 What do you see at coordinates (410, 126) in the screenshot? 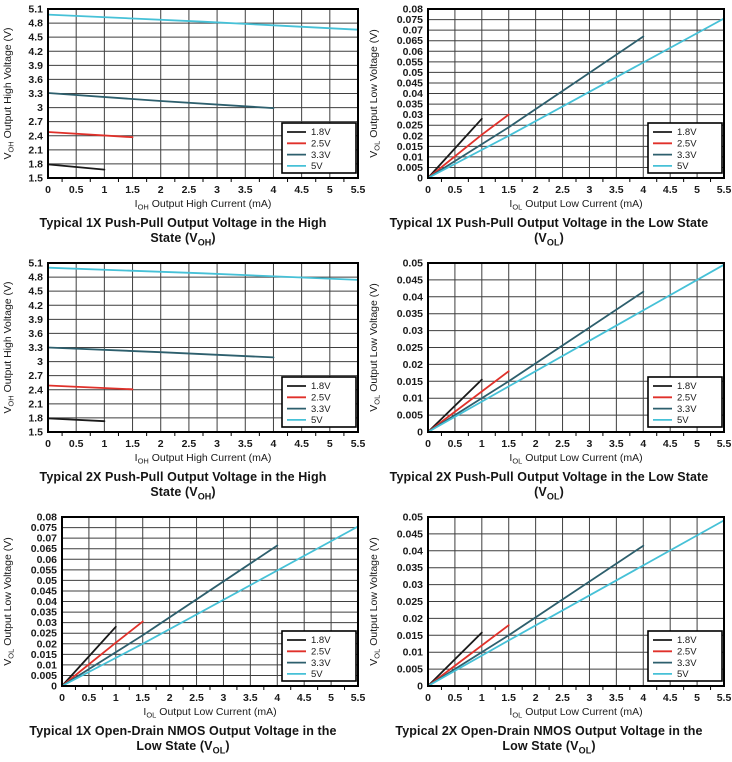
I see `svg-text: 0.025` at bounding box center [410, 126].